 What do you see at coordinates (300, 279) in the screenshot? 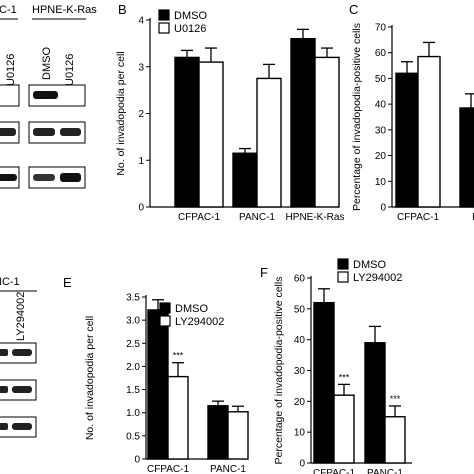
I see `chart-f-y-tick-label: 60` at bounding box center [300, 279].